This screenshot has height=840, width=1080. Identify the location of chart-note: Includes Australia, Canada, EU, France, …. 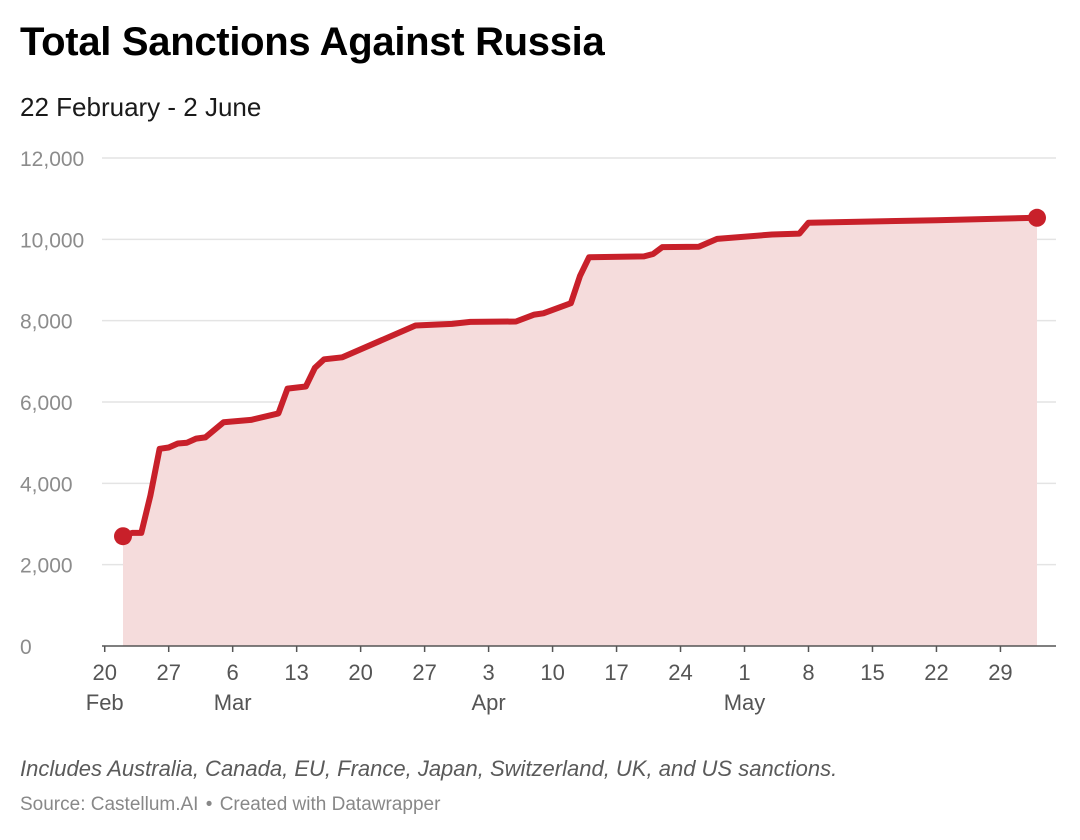
(429, 768).